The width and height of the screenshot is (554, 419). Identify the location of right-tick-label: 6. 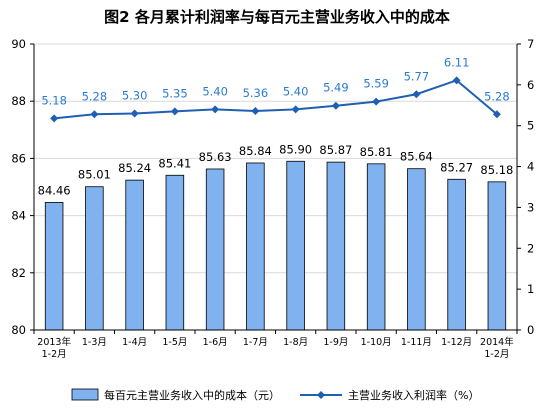
(530, 85).